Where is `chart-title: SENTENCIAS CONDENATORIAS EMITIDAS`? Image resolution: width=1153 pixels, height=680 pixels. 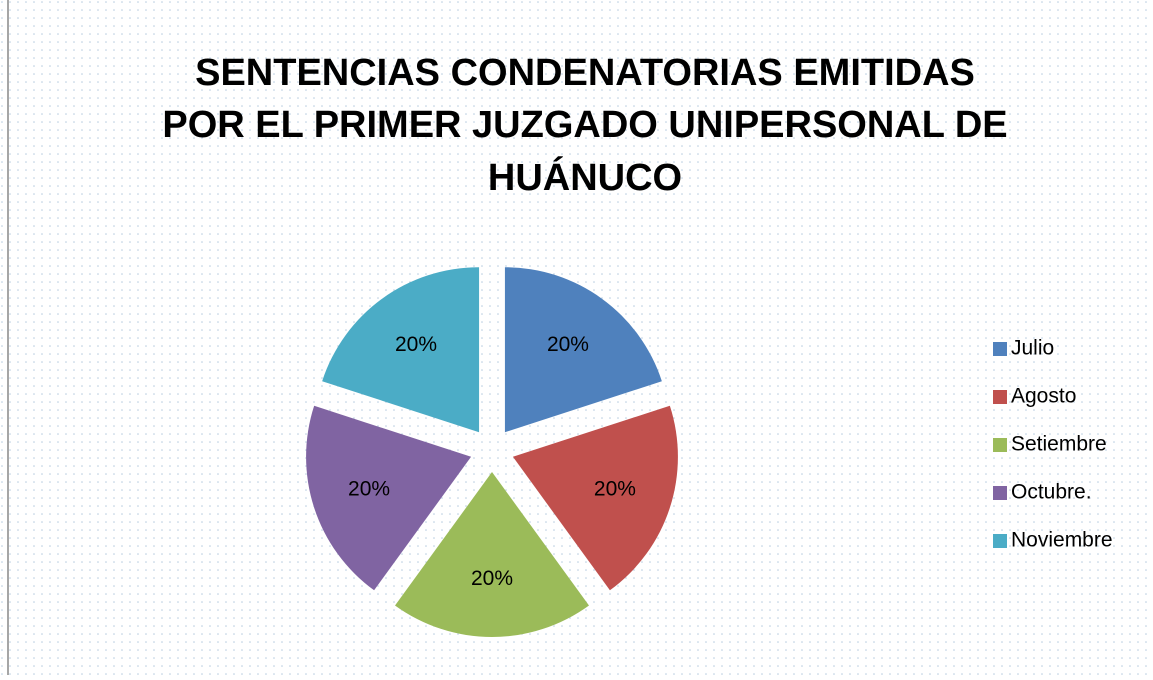
chart-title: SENTENCIAS CONDENATORIAS EMITIDAS is located at coordinates (585, 73).